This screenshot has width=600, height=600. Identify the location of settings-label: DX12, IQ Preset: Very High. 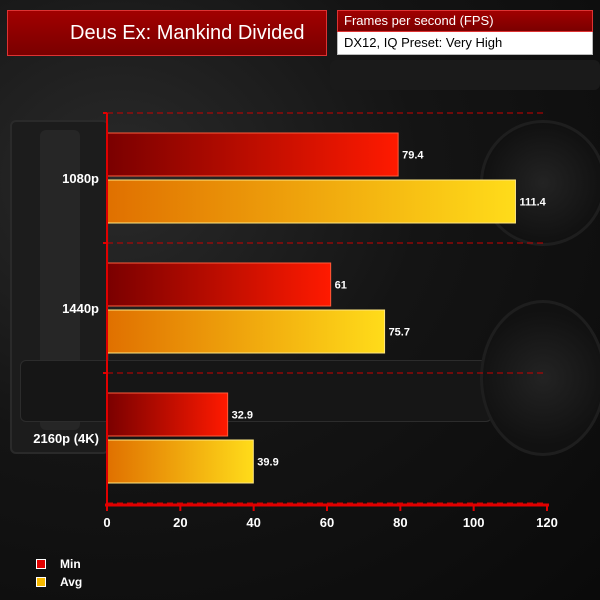
(465, 43).